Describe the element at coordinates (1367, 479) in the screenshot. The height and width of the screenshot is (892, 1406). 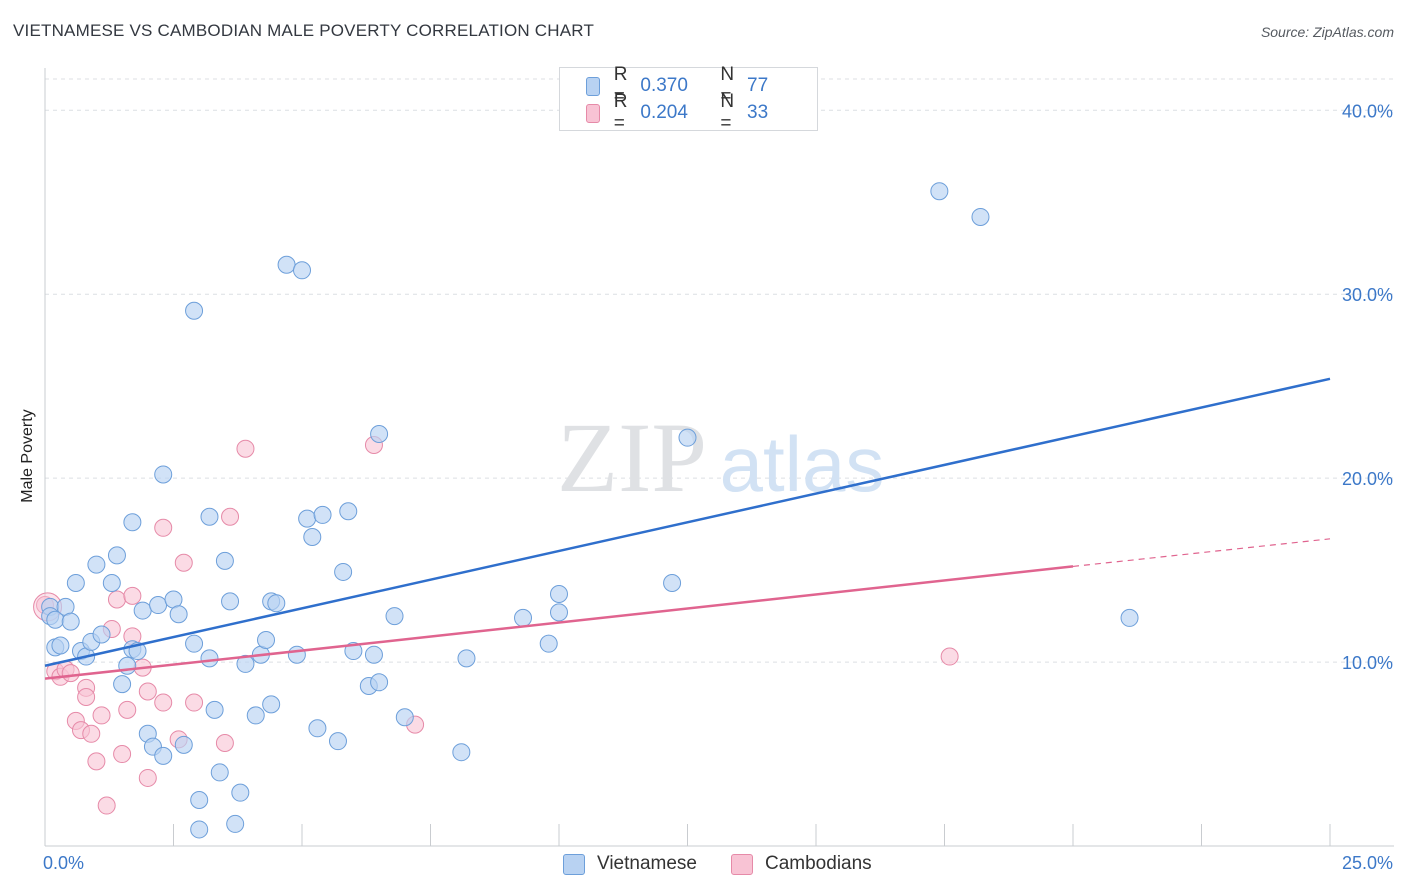
I see `y-tick-label: 20.0%` at that location.